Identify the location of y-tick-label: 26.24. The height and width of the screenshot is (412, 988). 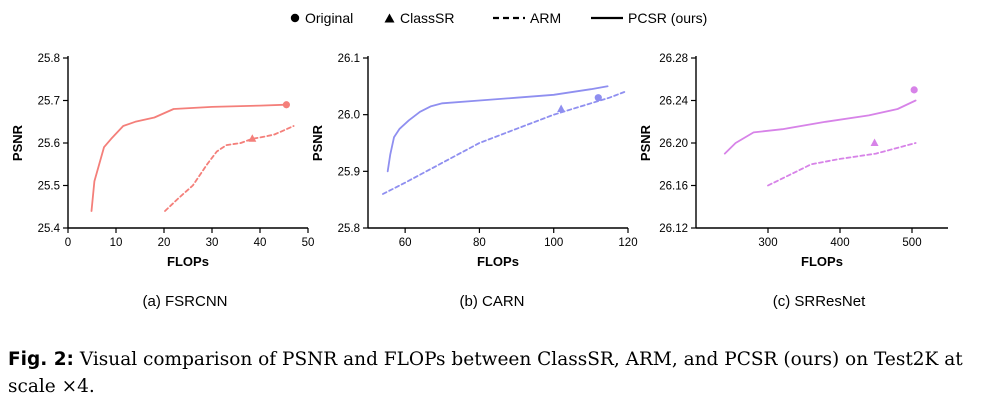
(673, 102).